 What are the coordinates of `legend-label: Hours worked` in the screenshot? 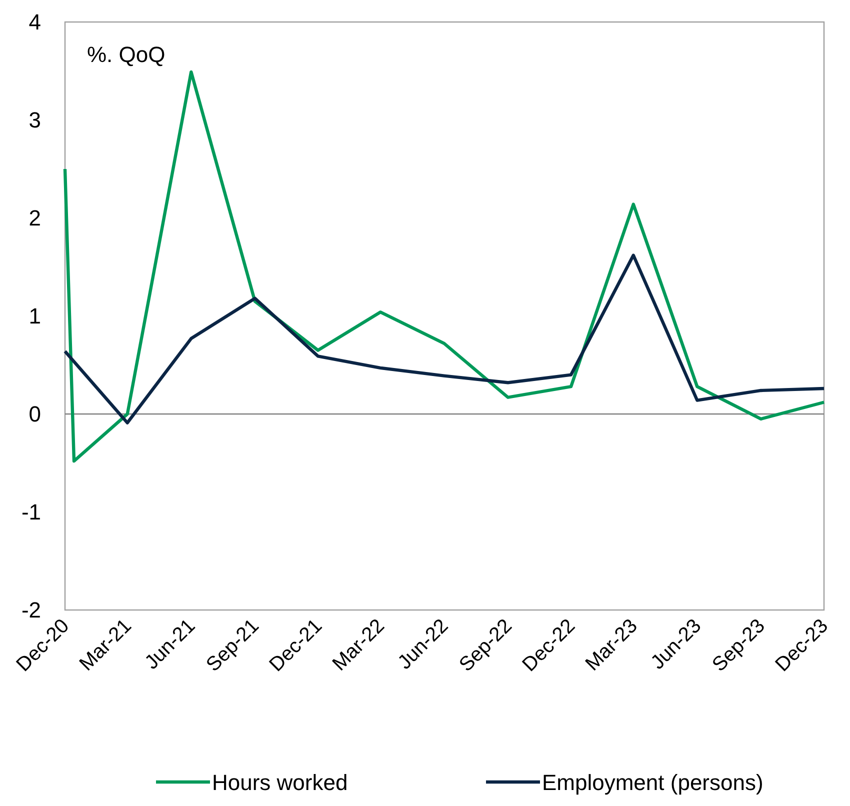 It's located at (280, 782).